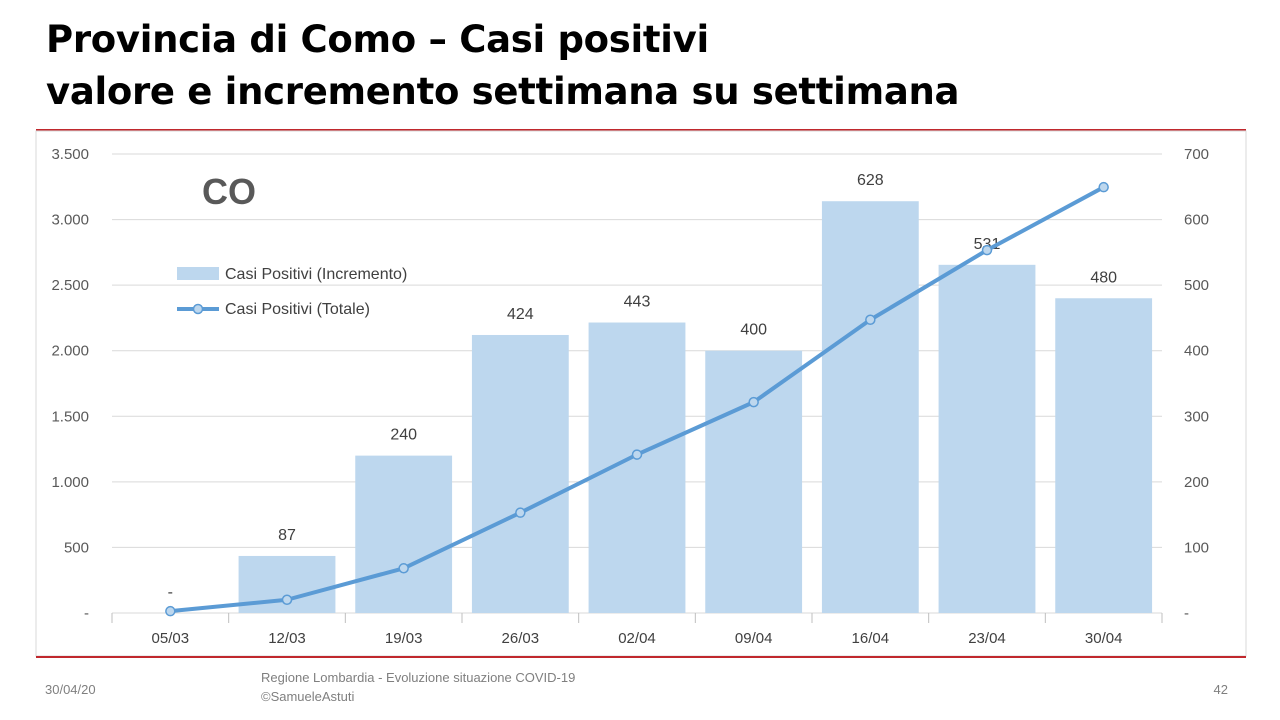 The width and height of the screenshot is (1280, 720). I want to click on x-axis-tick-label: 30/04, so click(1104, 638).